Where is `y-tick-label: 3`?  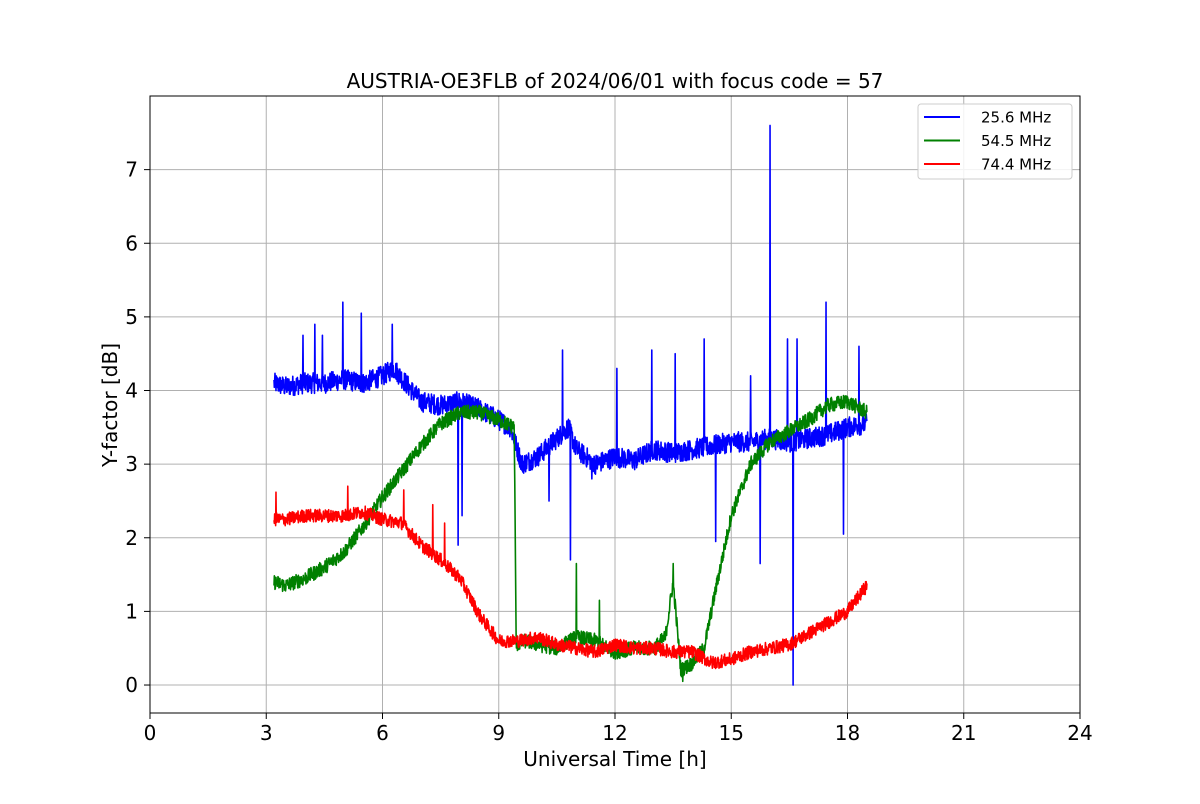 y-tick-label: 3 is located at coordinates (131, 464).